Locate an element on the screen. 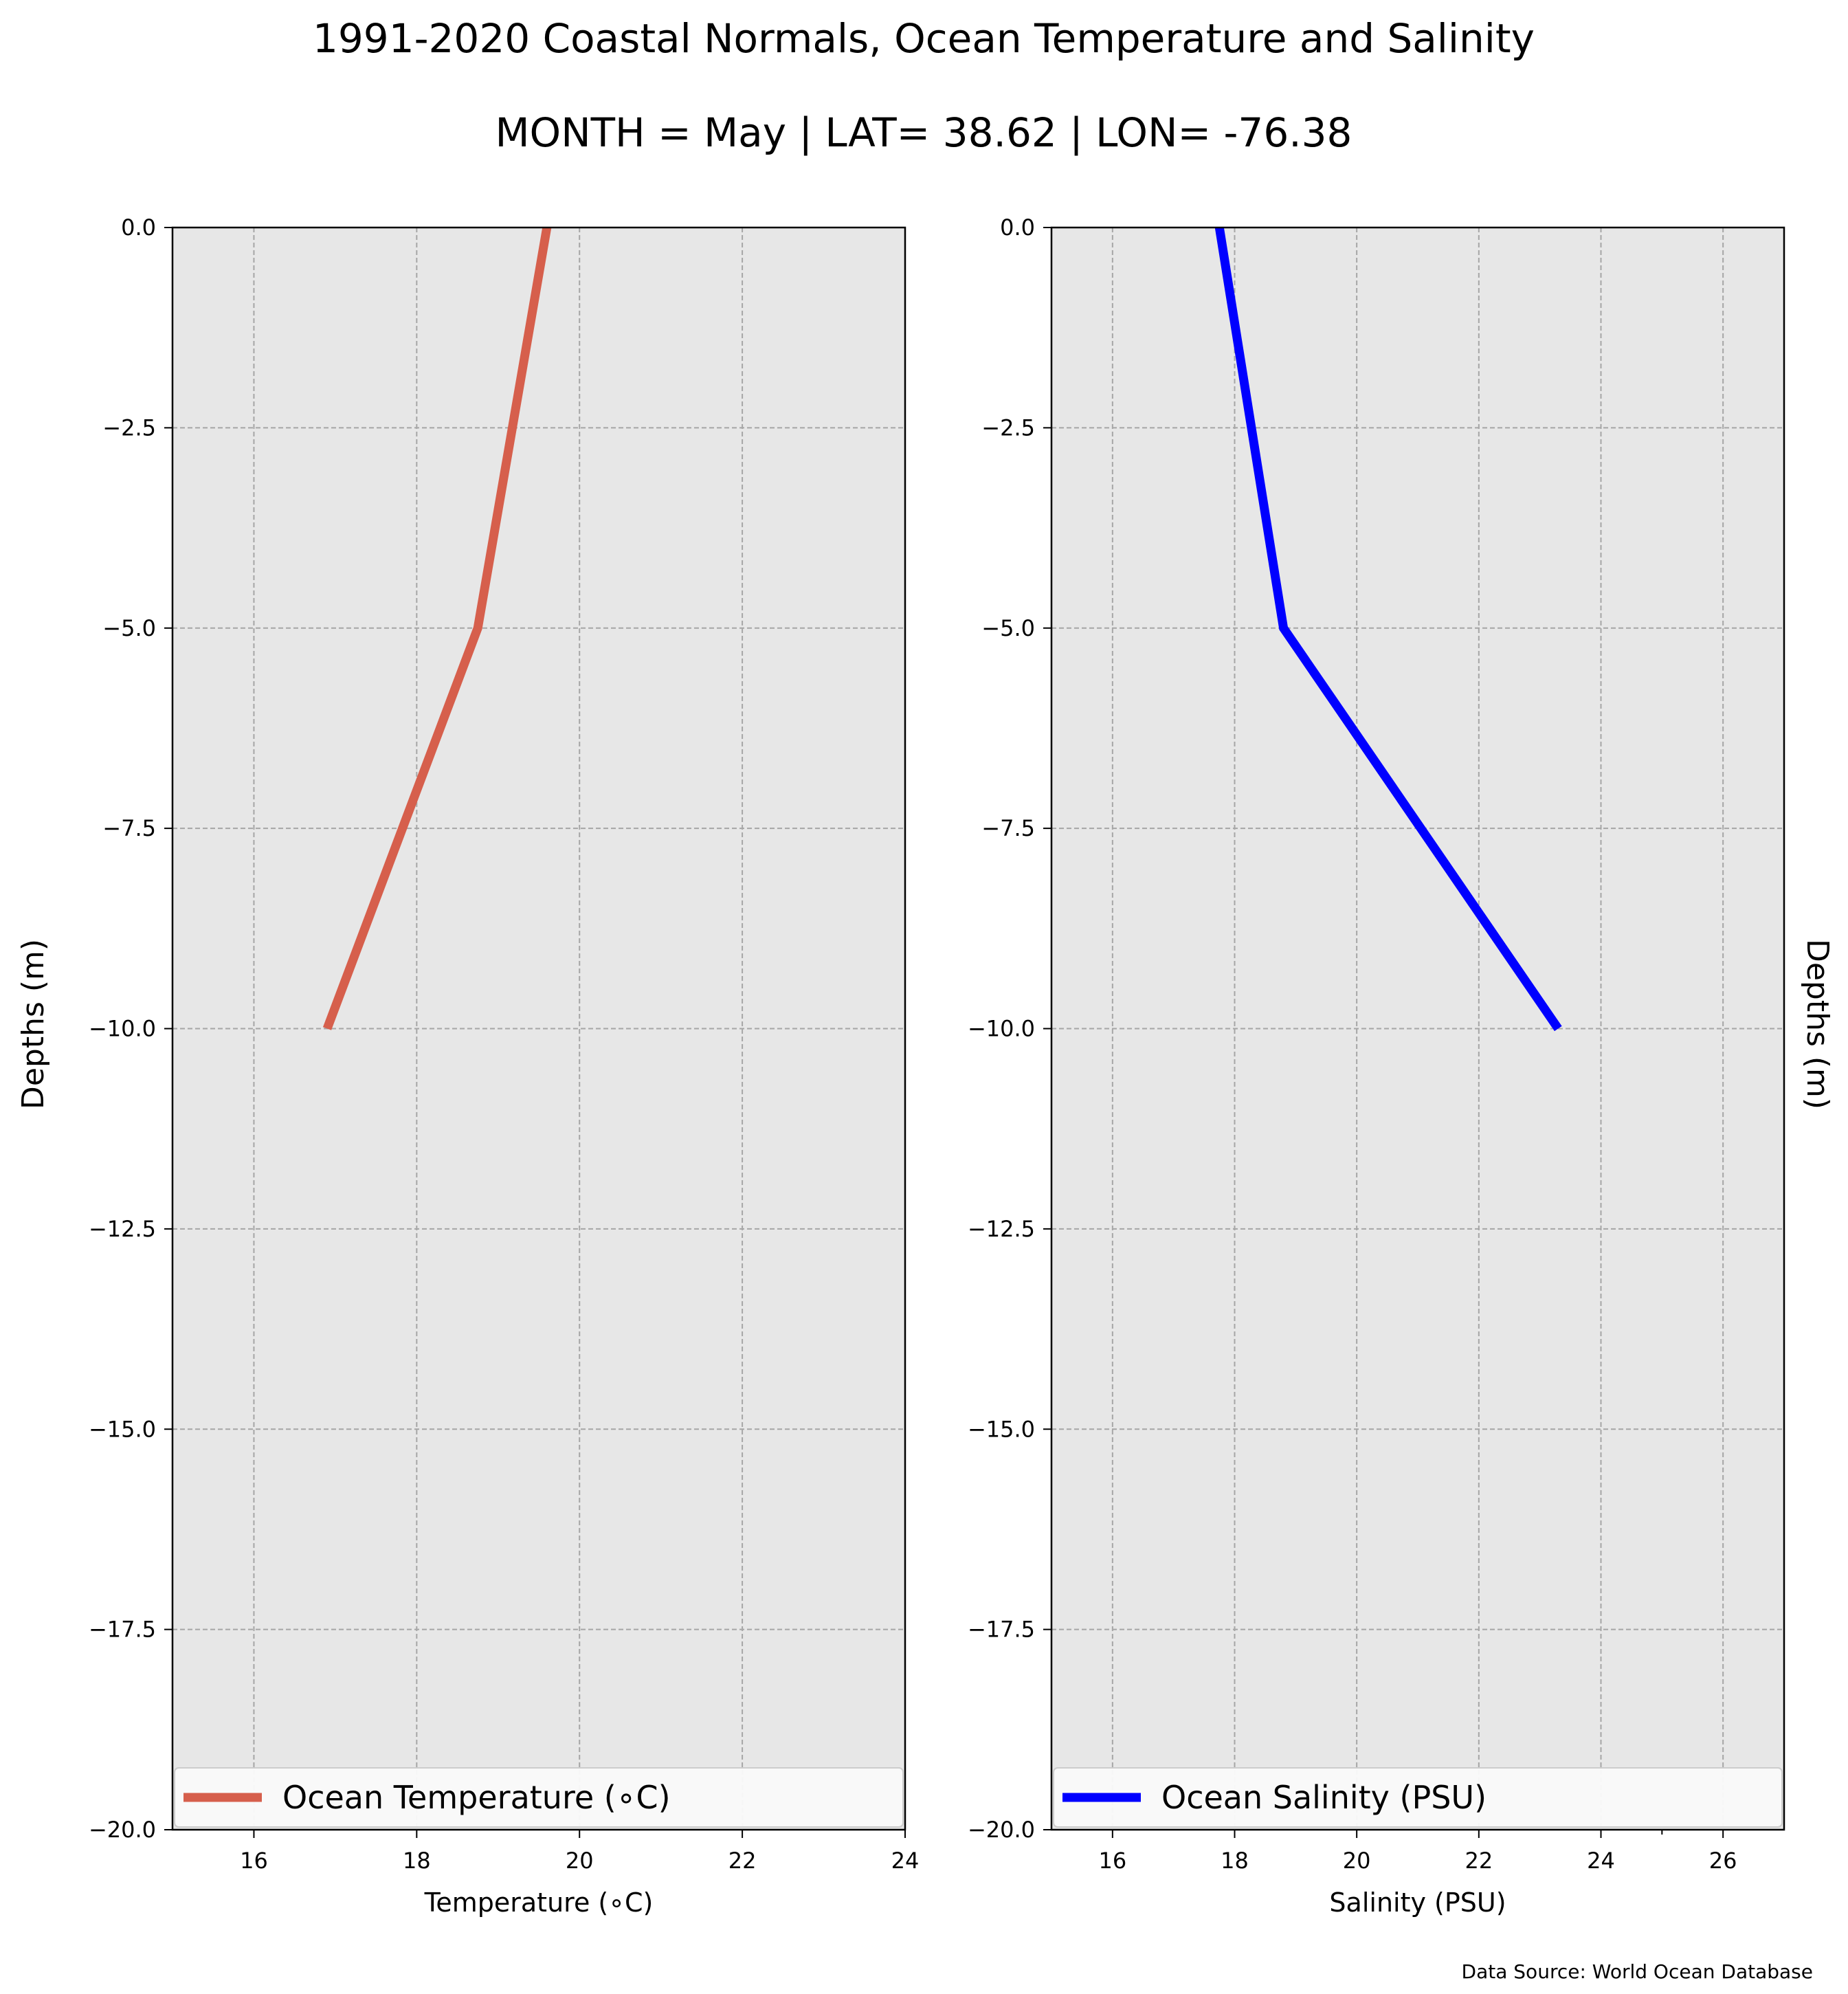 This screenshot has width=1848, height=1994. legend: Ocean Temperature (∘C) is located at coordinates (539, 1798).